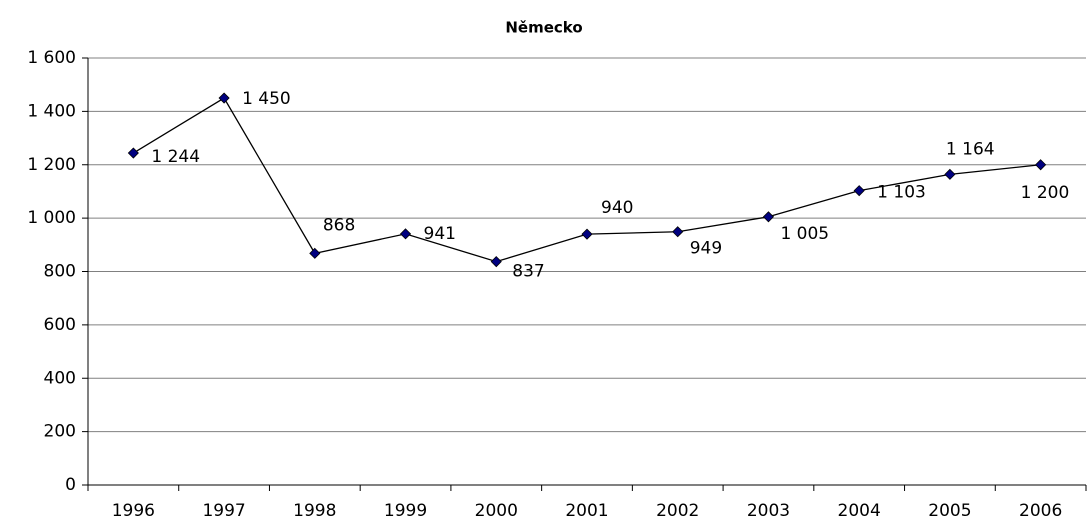 Image resolution: width=1088 pixels, height=525 pixels. What do you see at coordinates (51, 58) in the screenshot?
I see `y-tick-label: 1 600` at bounding box center [51, 58].